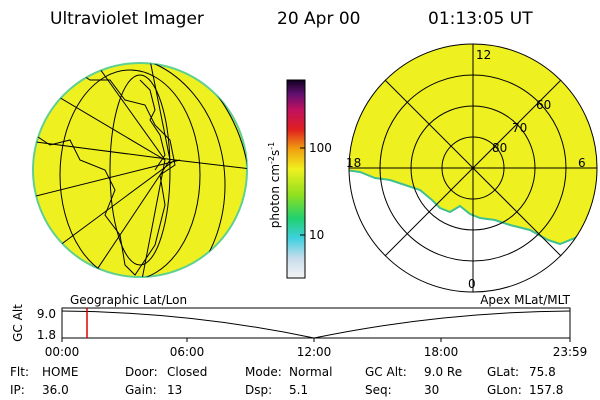  What do you see at coordinates (46, 335) in the screenshot?
I see `timeline-ytick: 1.8` at bounding box center [46, 335].